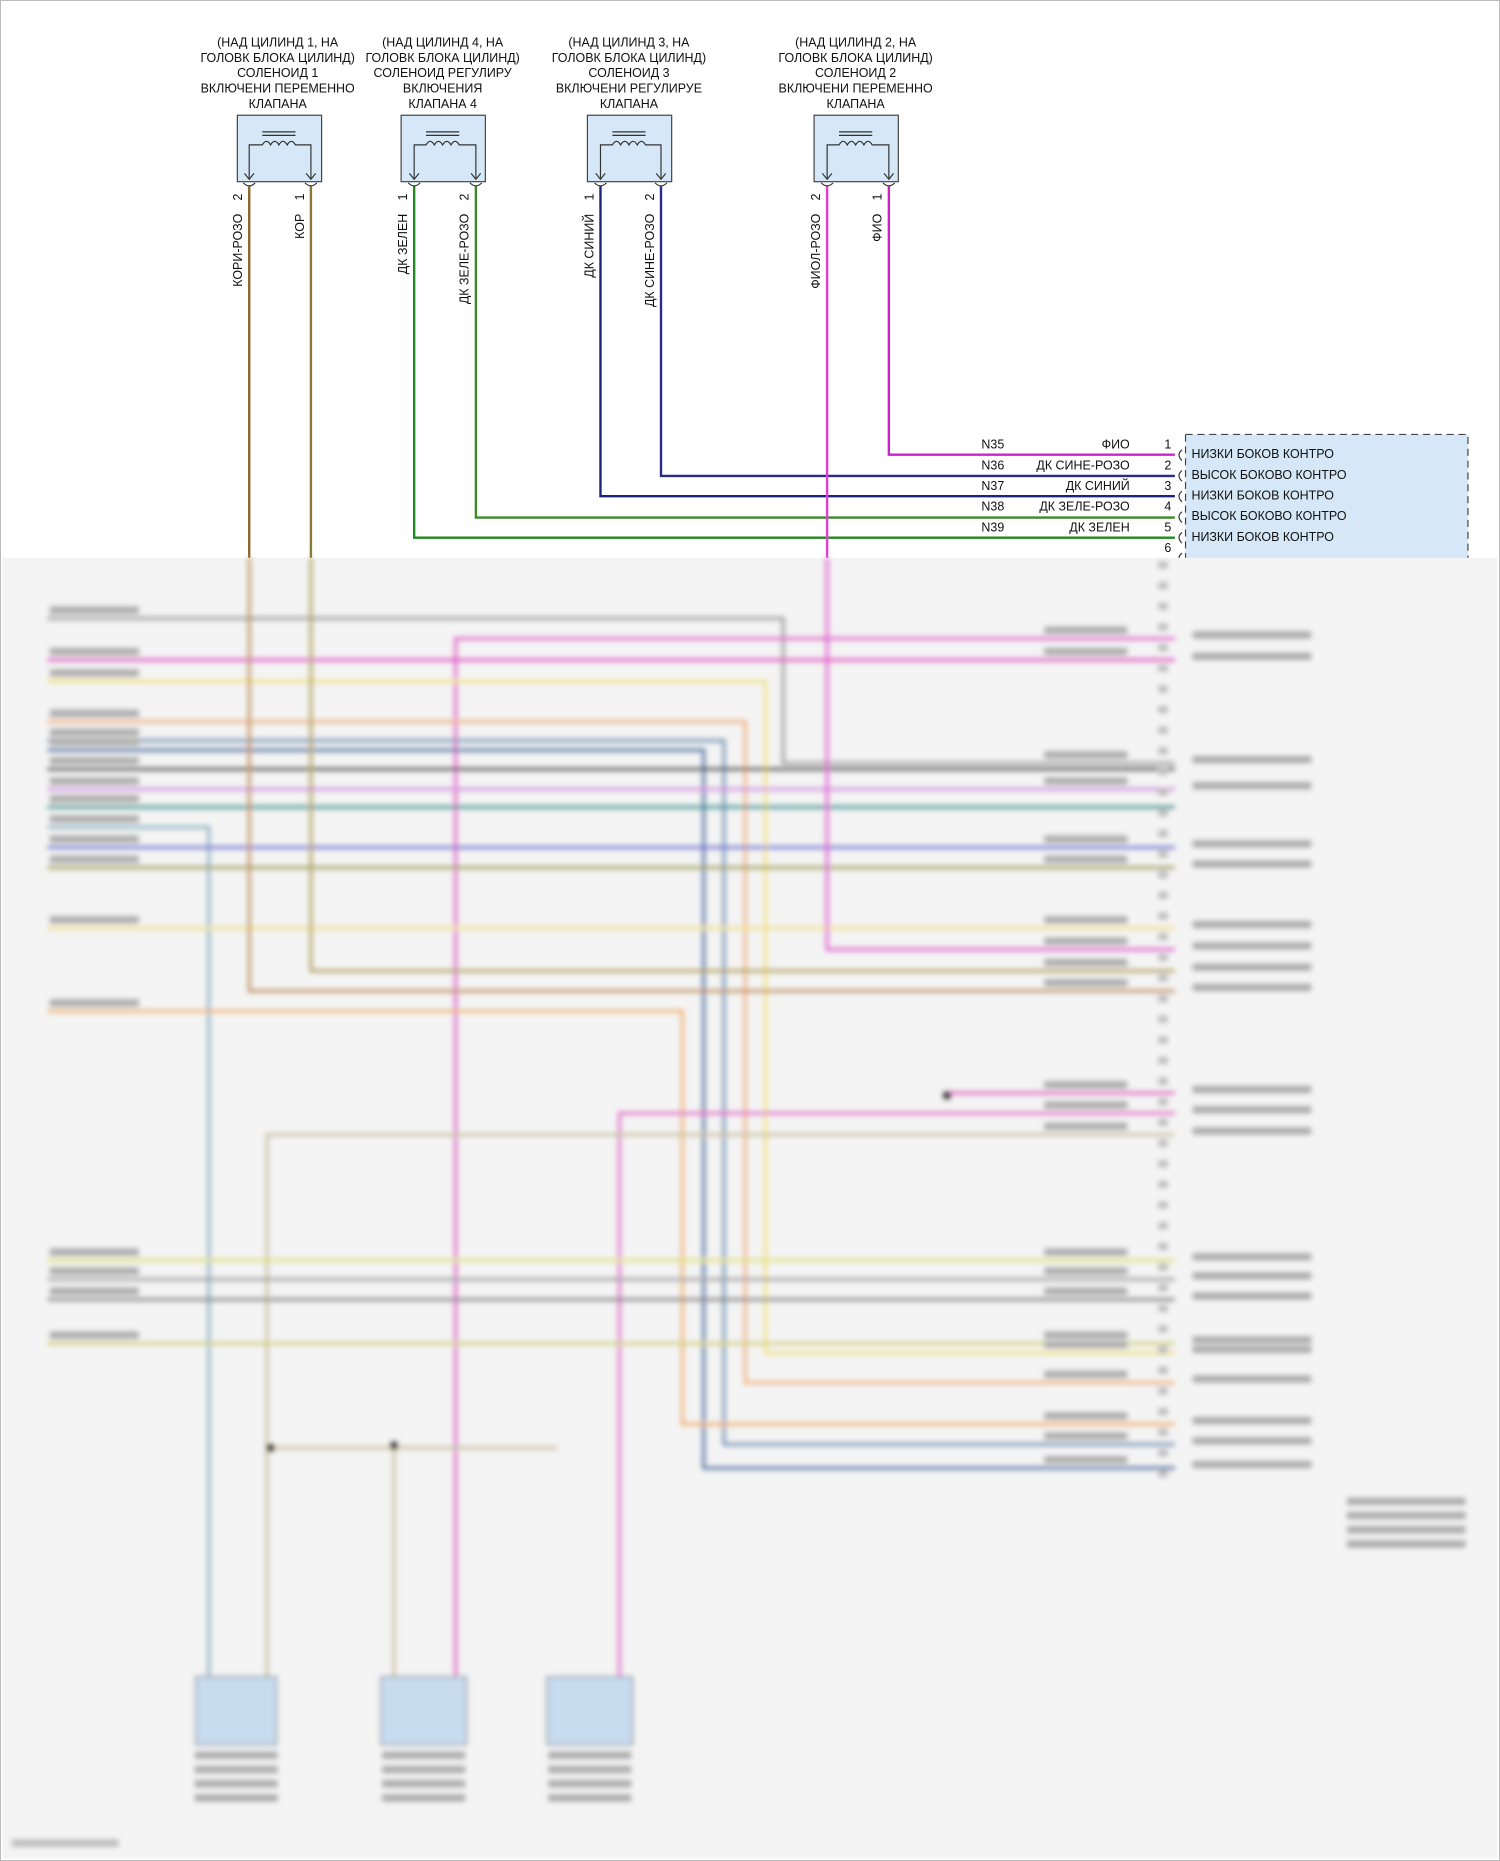  What do you see at coordinates (1163, 511) in the screenshot?
I see `connector-row-4: N38 ДК ЗЕЛЕ-РОЗО 4 ВЫСОК БОКОВО КОНТРО` at bounding box center [1163, 511].